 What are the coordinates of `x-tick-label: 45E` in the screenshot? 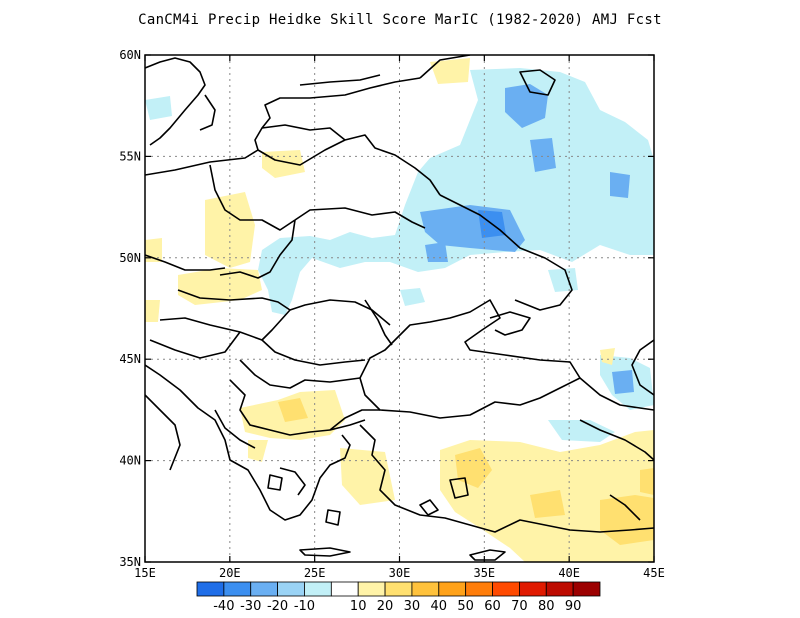 It's located at (654, 573).